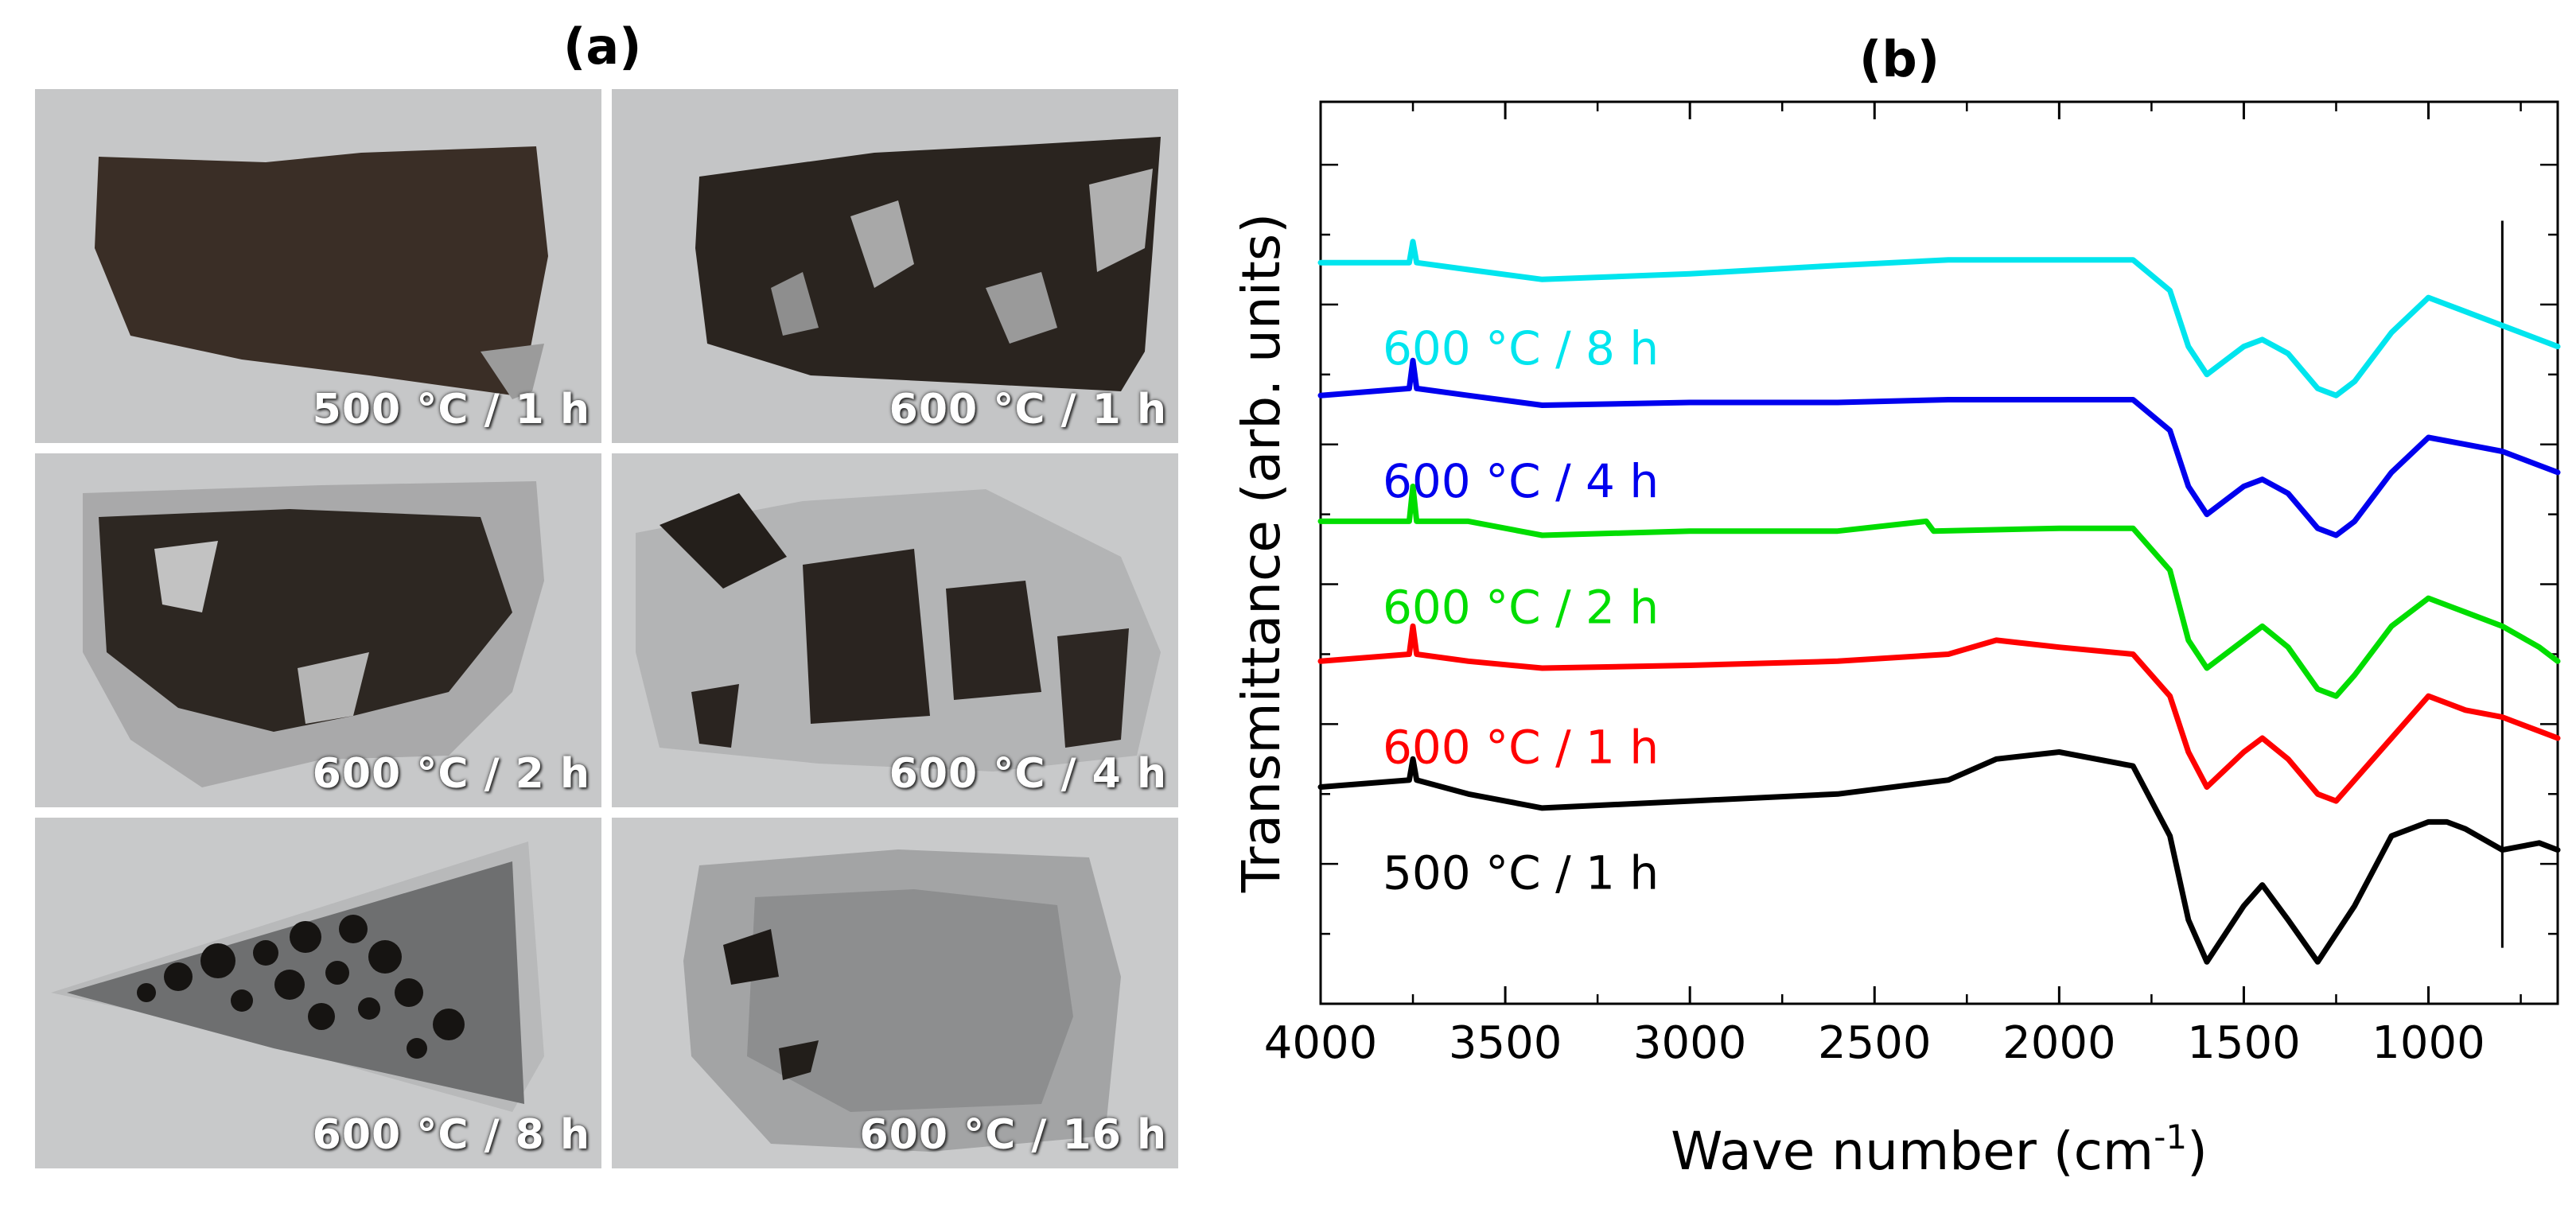 This screenshot has width=2576, height=1205. What do you see at coordinates (1028, 774) in the screenshot?
I see `photo-caption: 600 °C / 4 h` at bounding box center [1028, 774].